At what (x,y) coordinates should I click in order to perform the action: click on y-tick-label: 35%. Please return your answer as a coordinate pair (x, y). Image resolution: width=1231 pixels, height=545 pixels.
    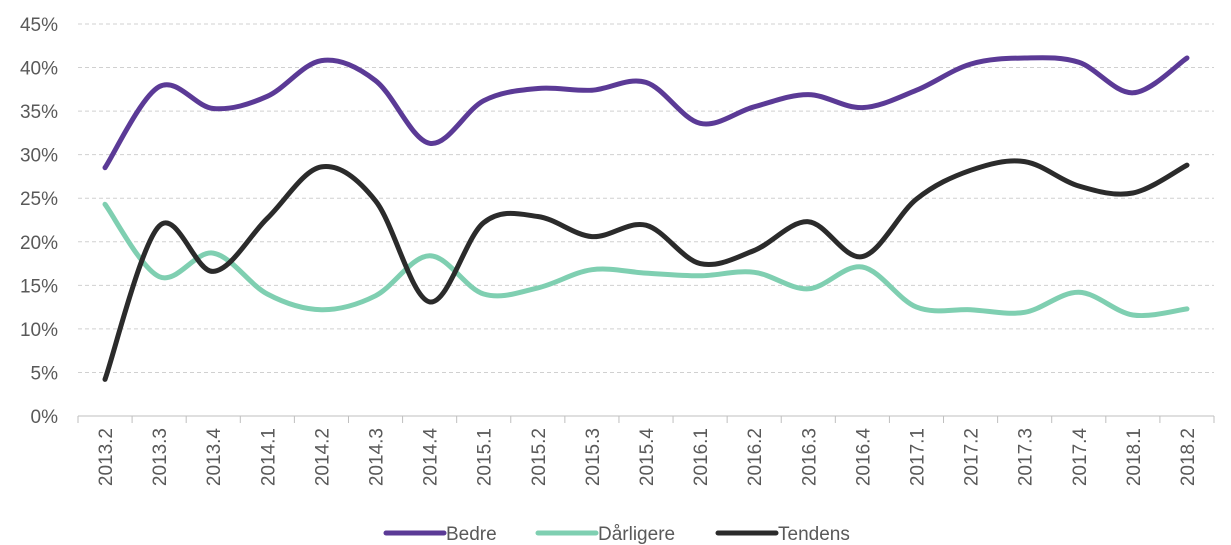
    Looking at the image, I should click on (39, 112).